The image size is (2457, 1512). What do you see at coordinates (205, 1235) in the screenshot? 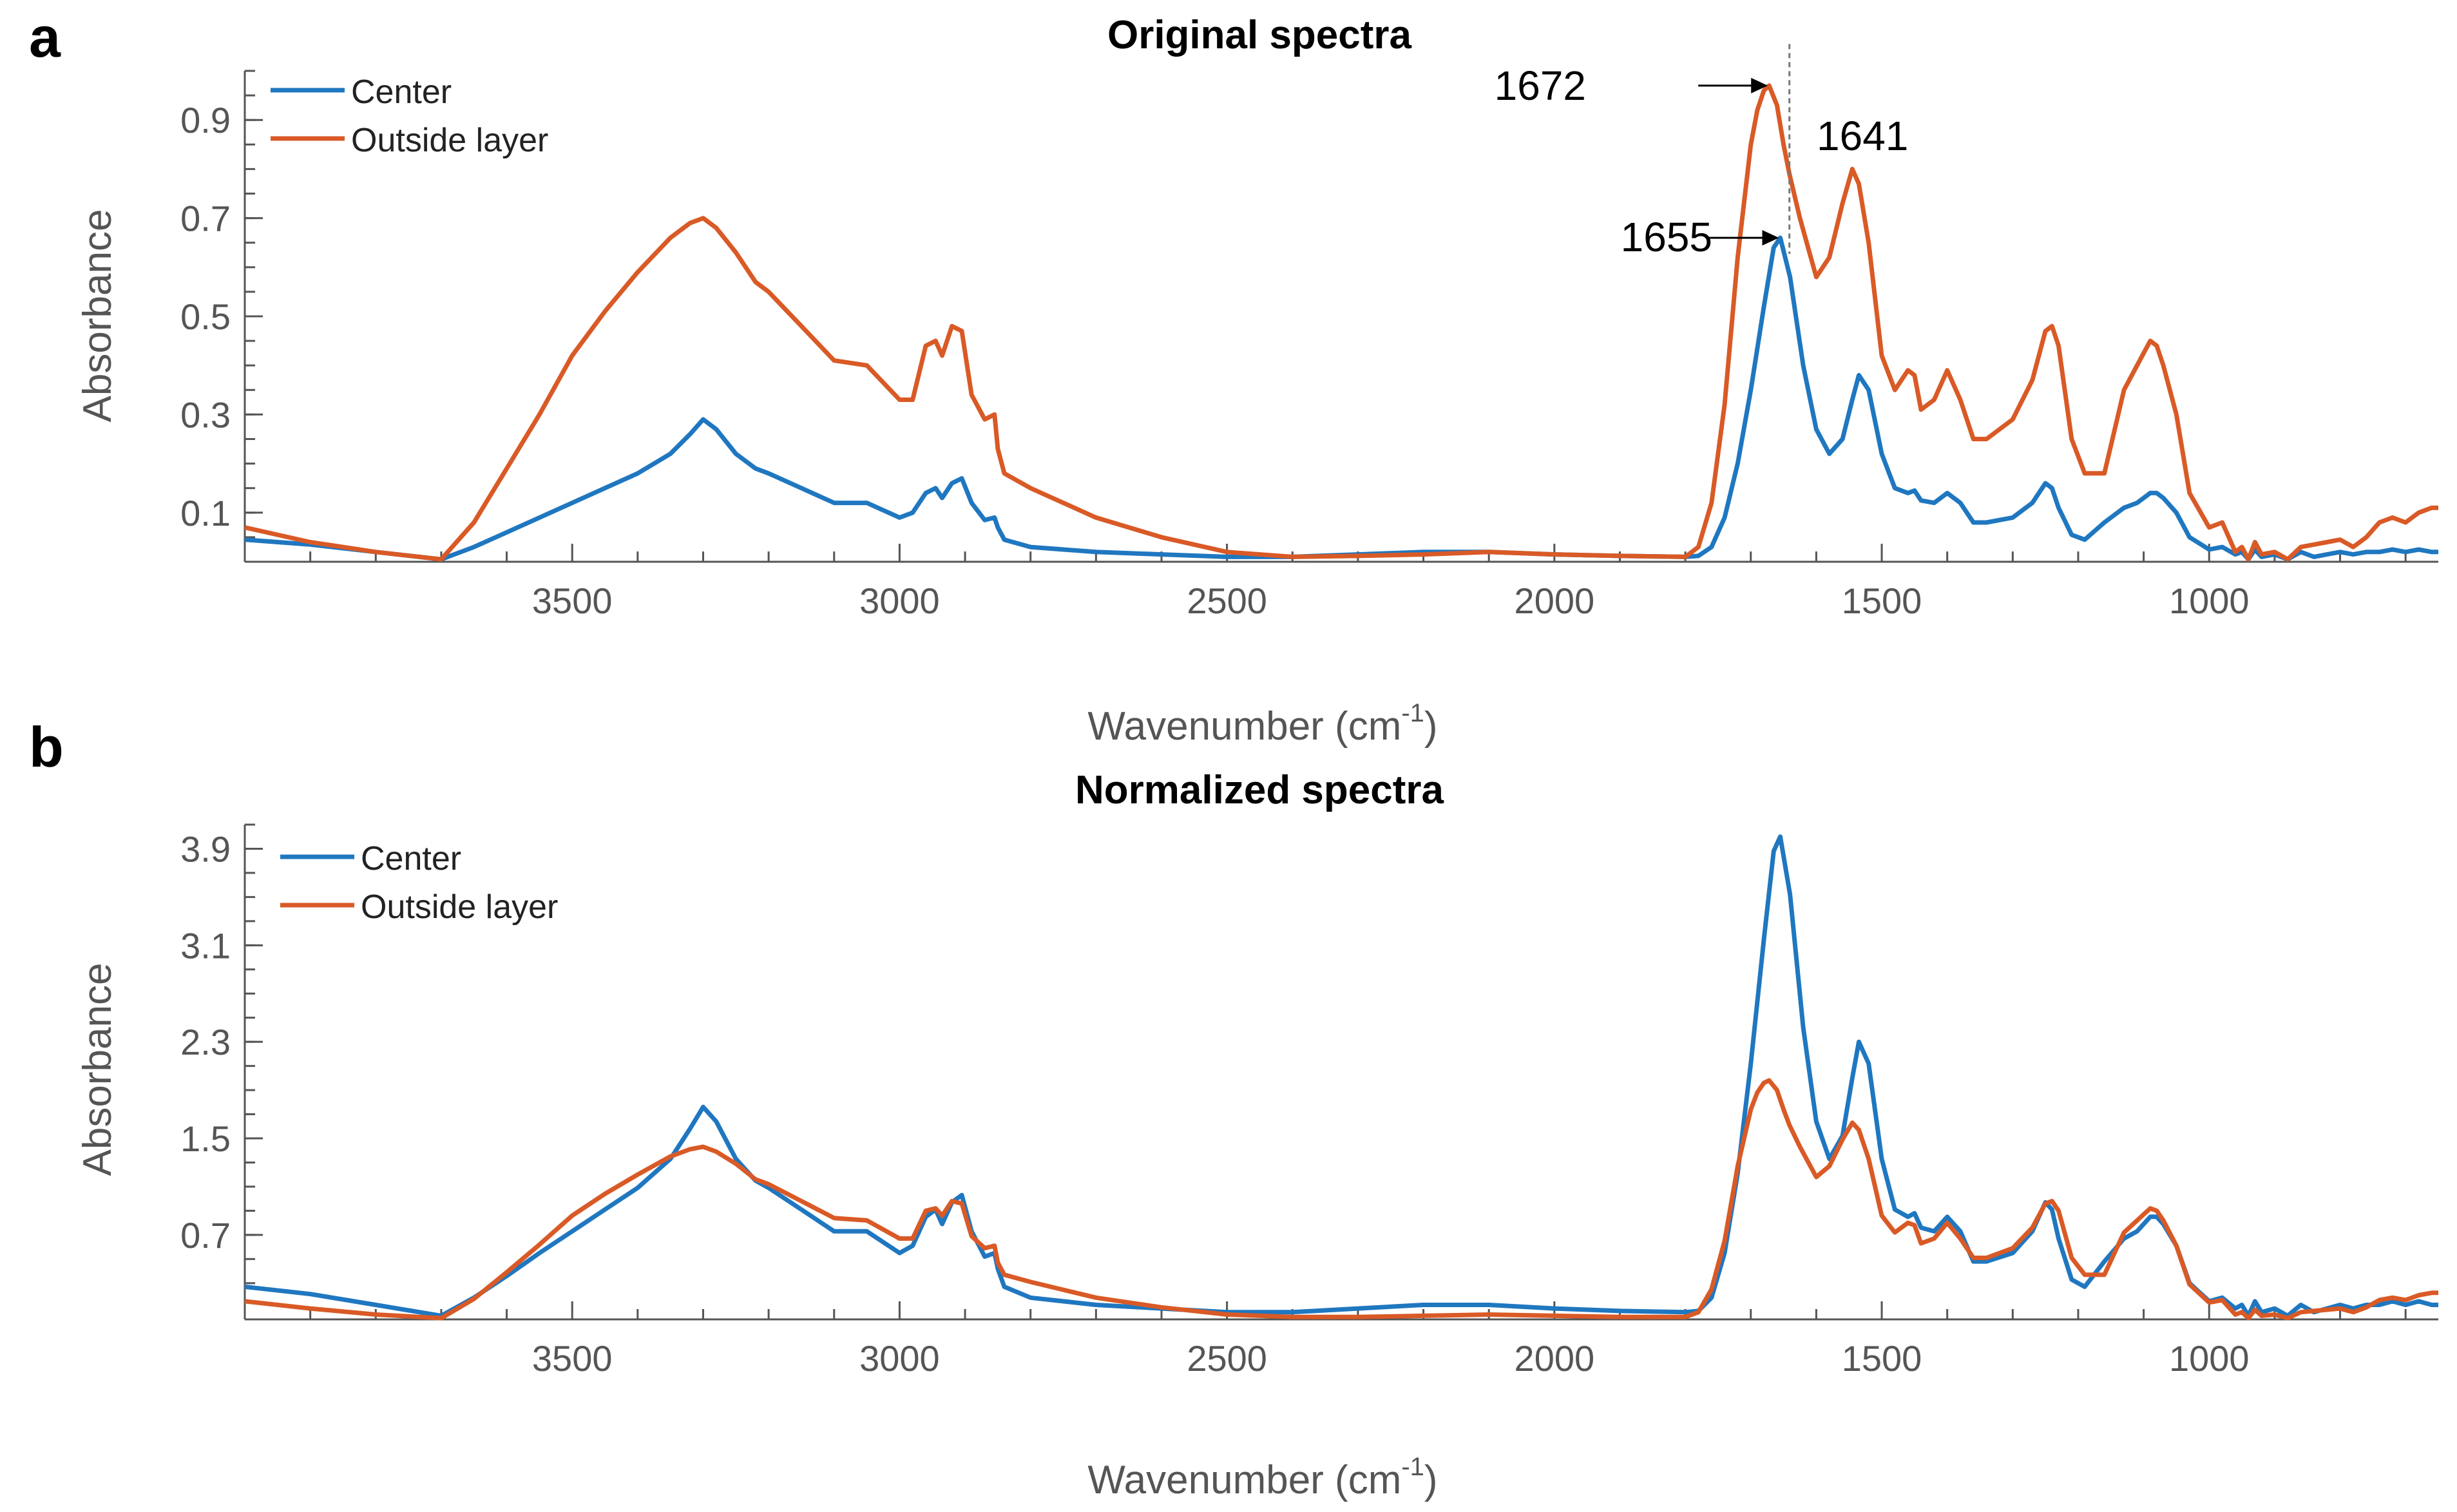
I see `chart-b-y-tick-label: 0.7` at bounding box center [205, 1235].